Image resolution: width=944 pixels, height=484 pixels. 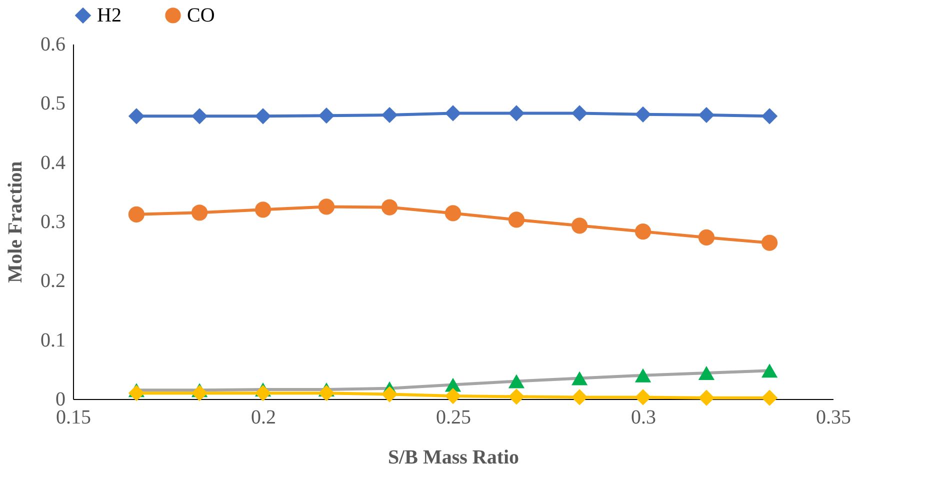 I want to click on x-tick-label: 0.25, so click(x=453, y=417).